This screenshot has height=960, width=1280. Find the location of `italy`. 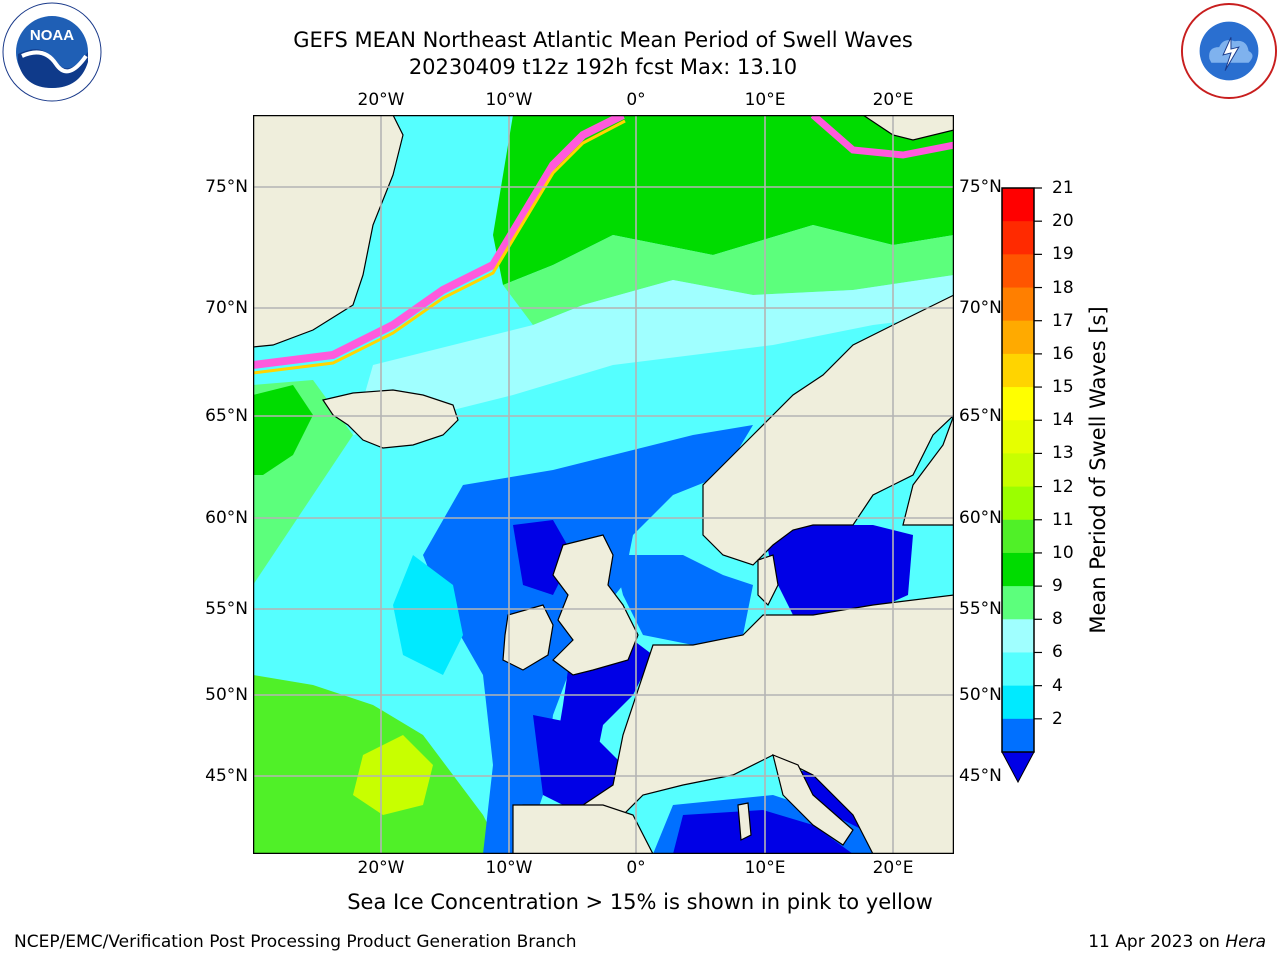

italy is located at coordinates (813, 800).